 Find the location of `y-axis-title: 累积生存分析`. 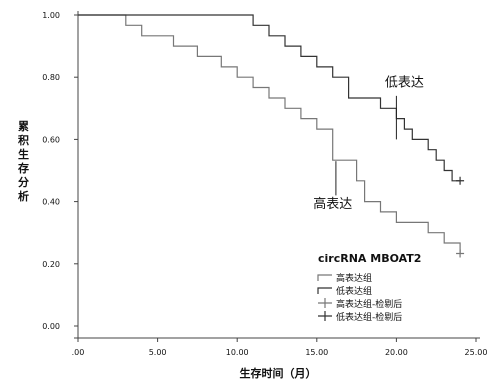

y-axis-title: 累积生存分析 is located at coordinates (23, 161).